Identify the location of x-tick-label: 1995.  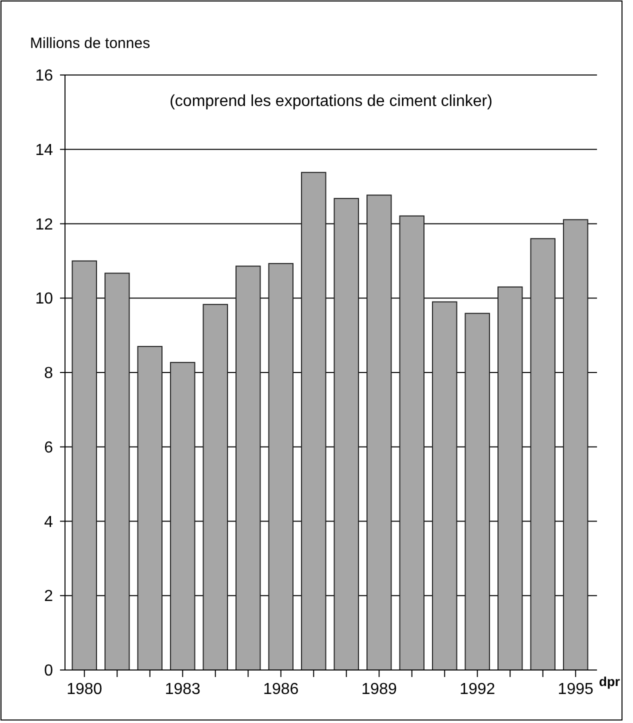
(576, 689).